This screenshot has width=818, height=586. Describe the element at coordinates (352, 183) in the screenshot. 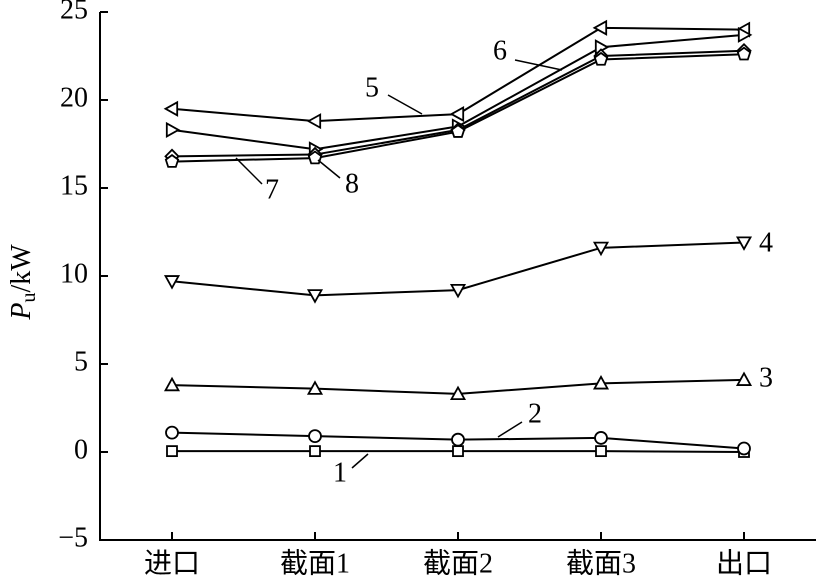

I see `series-label: 8` at that location.